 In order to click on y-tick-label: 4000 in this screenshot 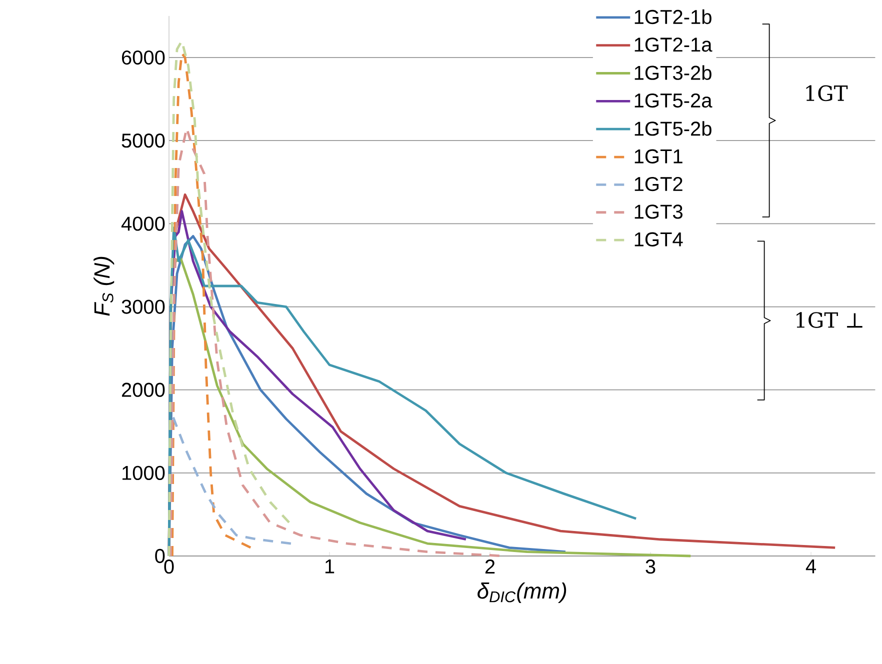, I will do `click(143, 223)`.